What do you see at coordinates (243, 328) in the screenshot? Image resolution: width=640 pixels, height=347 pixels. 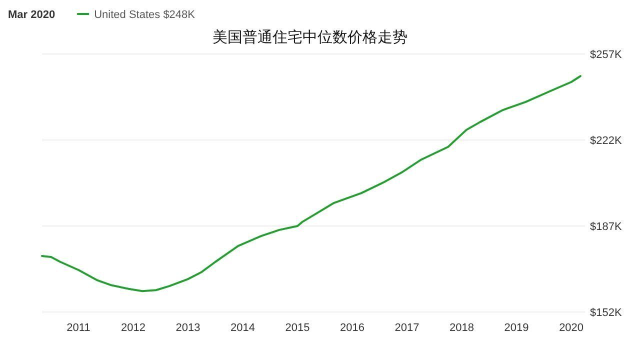 I see `x-tick-label: 2014` at bounding box center [243, 328].